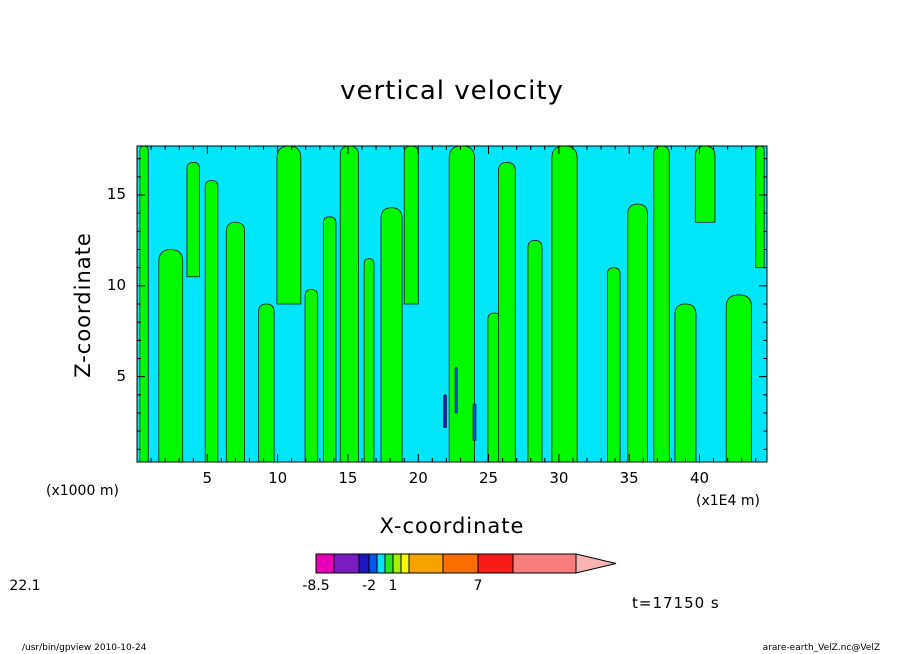 The height and width of the screenshot is (654, 904). I want to click on x-scale-note: (x1E4 m), so click(728, 501).